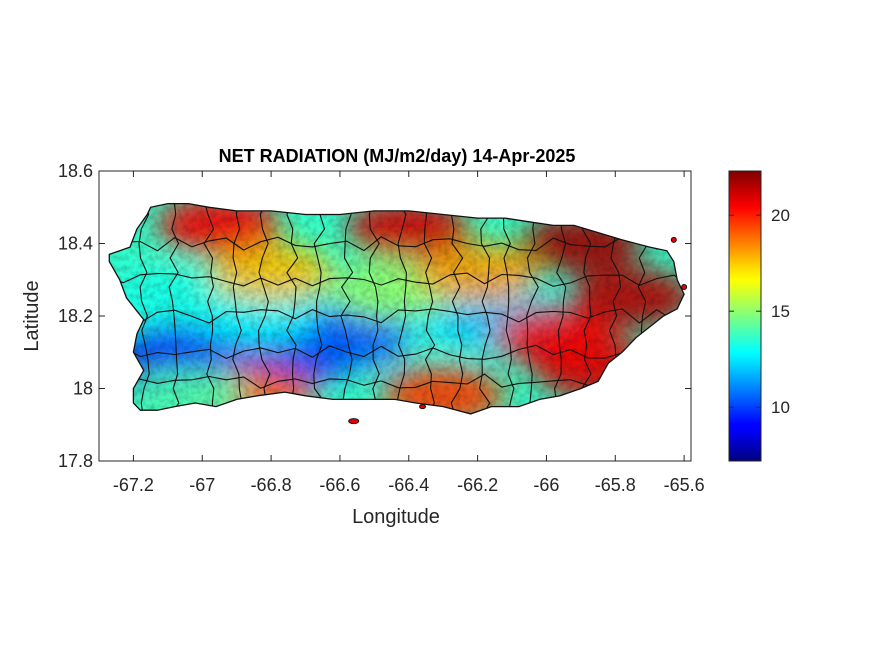 This screenshot has width=875, height=656. I want to click on map-title: NET RADIATION (MJ/m2/day) 14-Apr-2025, so click(397, 156).